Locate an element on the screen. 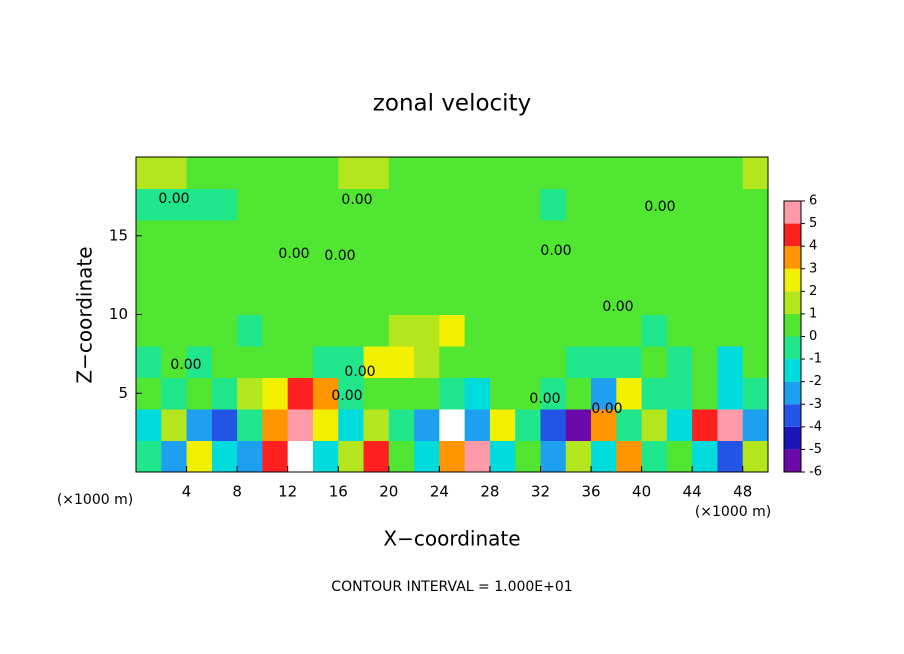 The height and width of the screenshot is (654, 904). x-tick-label: 36 is located at coordinates (590, 492).